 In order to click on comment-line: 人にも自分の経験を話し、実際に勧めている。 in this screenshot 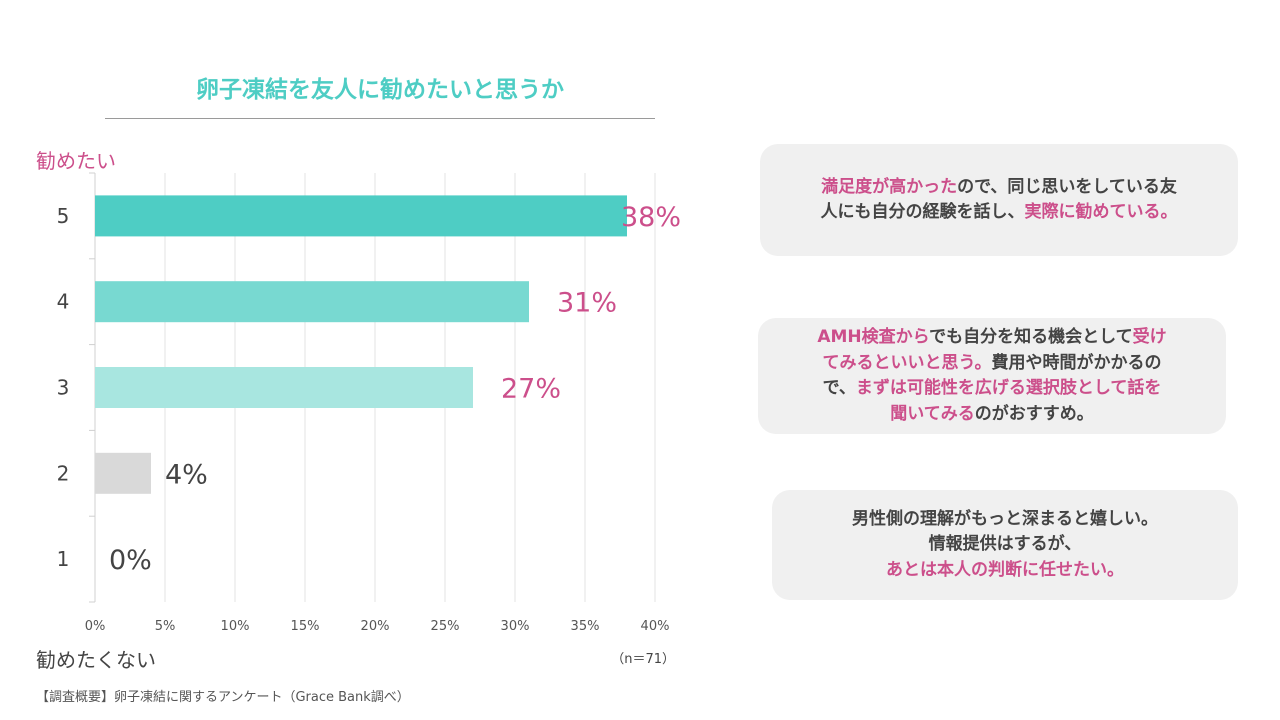, I will do `click(999, 213)`.